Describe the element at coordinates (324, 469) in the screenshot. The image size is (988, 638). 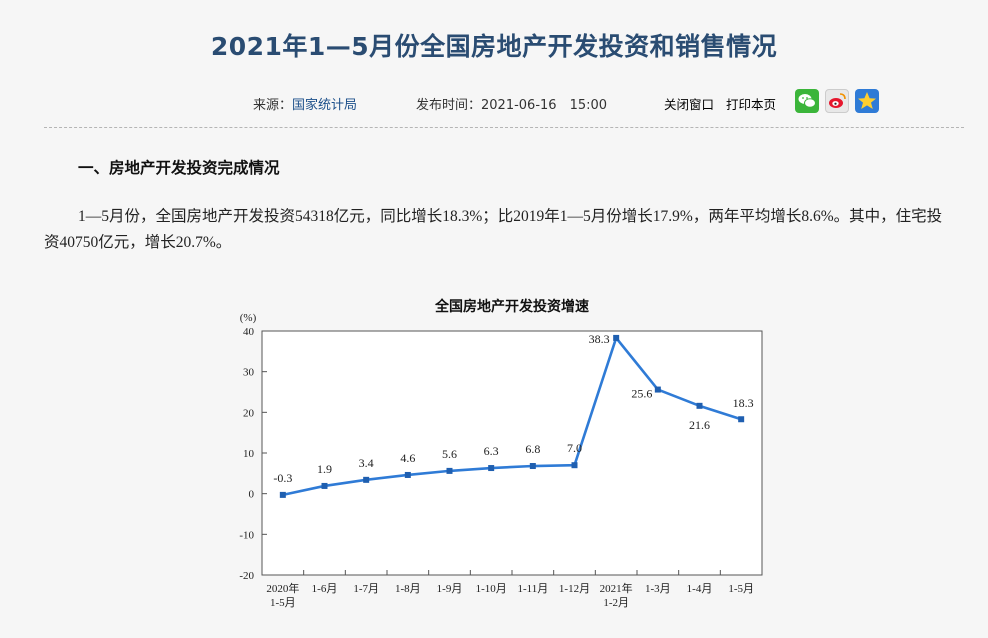
I see `data-label: 1.9` at that location.